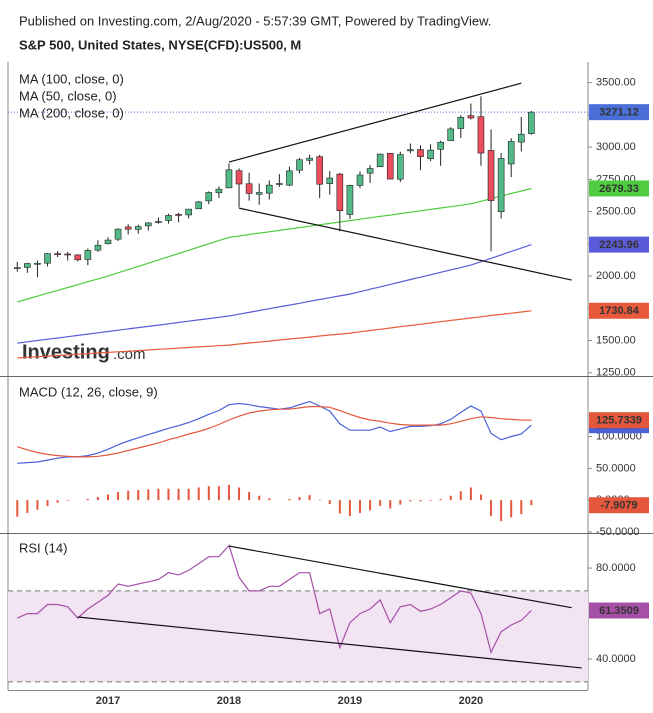  I want to click on y-tick-label: -50.0000, so click(617, 532).